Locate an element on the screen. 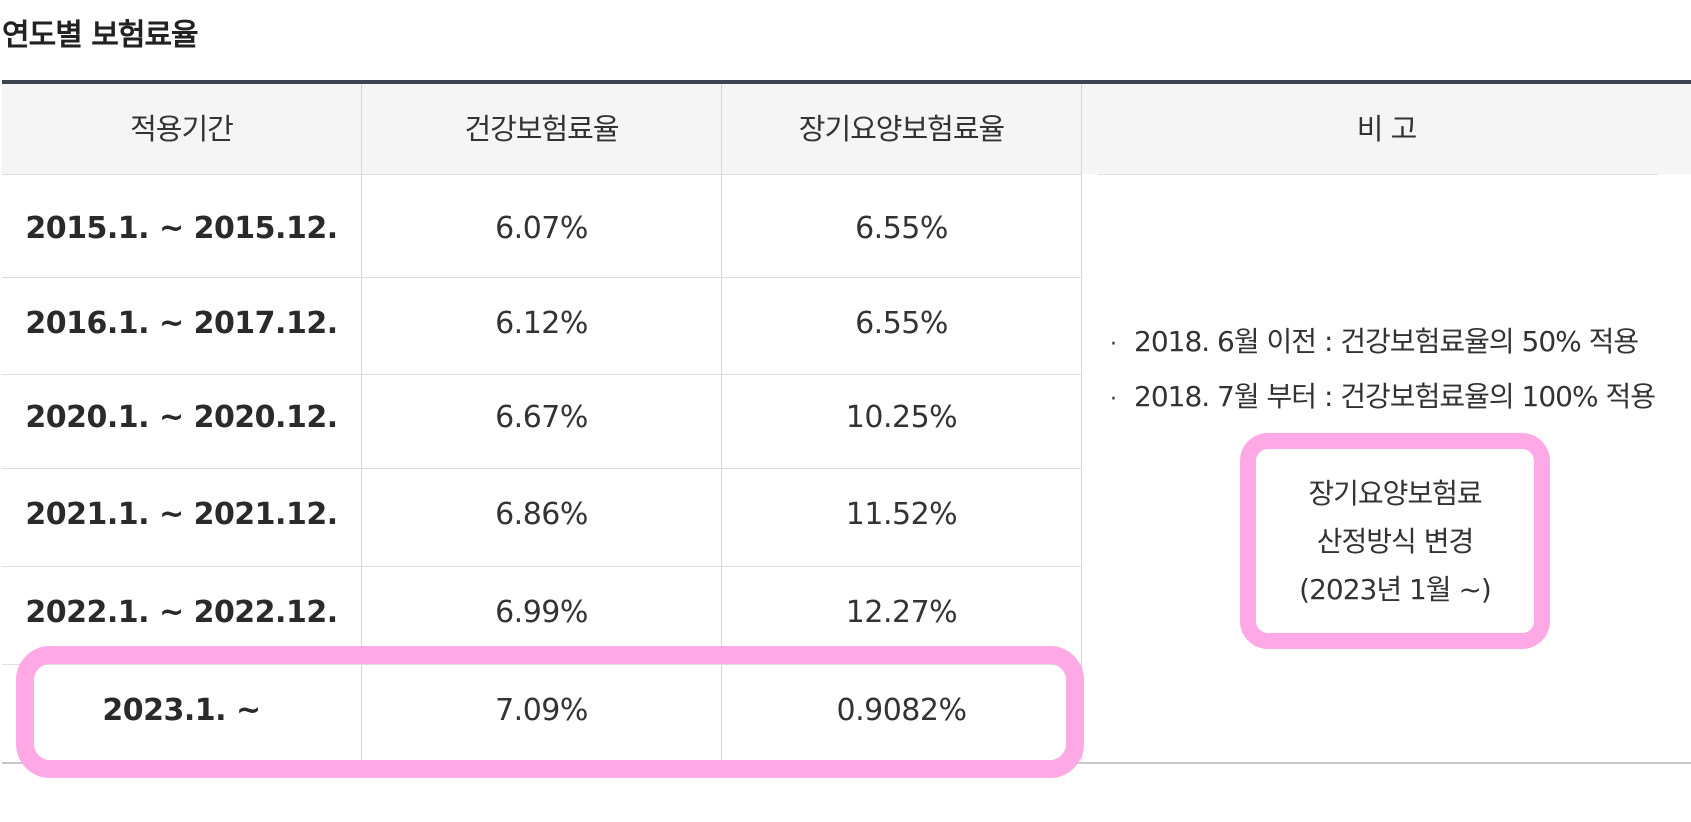 The width and height of the screenshot is (1691, 822). row-health-rate: 6.99% is located at coordinates (541, 612).